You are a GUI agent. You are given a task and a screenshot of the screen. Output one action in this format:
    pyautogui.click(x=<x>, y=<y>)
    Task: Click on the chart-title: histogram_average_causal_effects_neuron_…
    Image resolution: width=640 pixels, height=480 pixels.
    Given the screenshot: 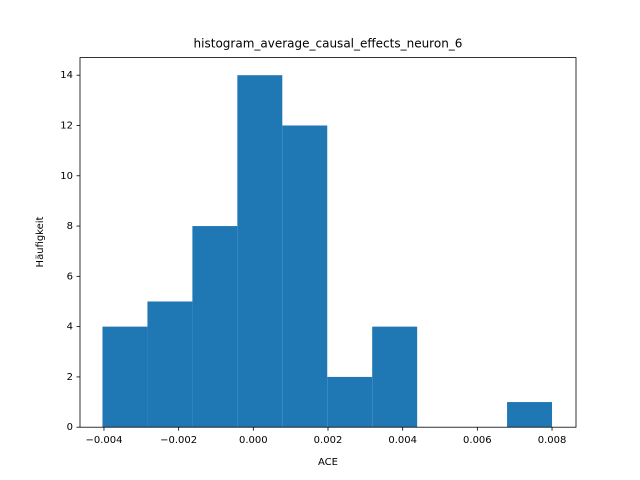 What is the action you would take?
    pyautogui.click(x=328, y=44)
    